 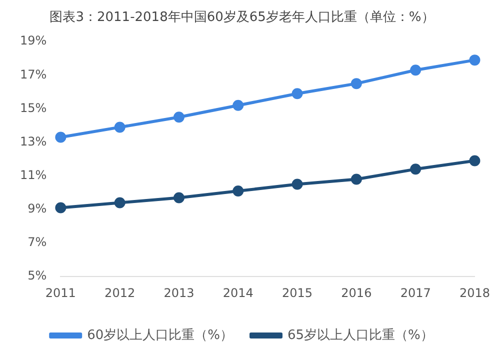 What do you see at coordinates (361, 335) in the screenshot?
I see `legend-label: 65岁以上人口比重（%）` at bounding box center [361, 335].